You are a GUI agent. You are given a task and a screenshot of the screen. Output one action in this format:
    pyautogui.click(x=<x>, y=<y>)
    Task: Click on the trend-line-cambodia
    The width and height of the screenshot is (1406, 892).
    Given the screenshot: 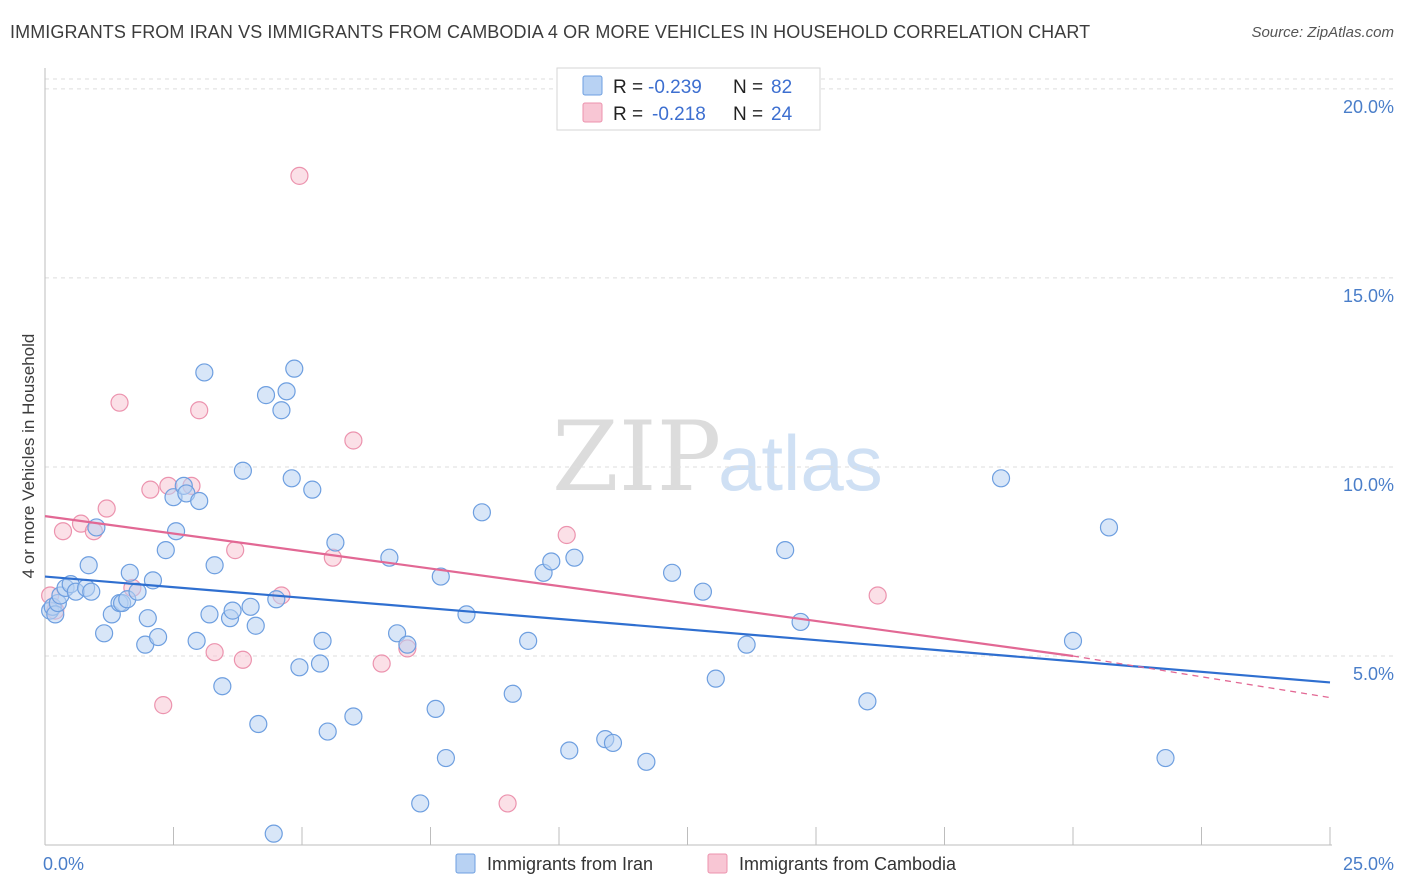 What is the action you would take?
    pyautogui.click(x=559, y=586)
    